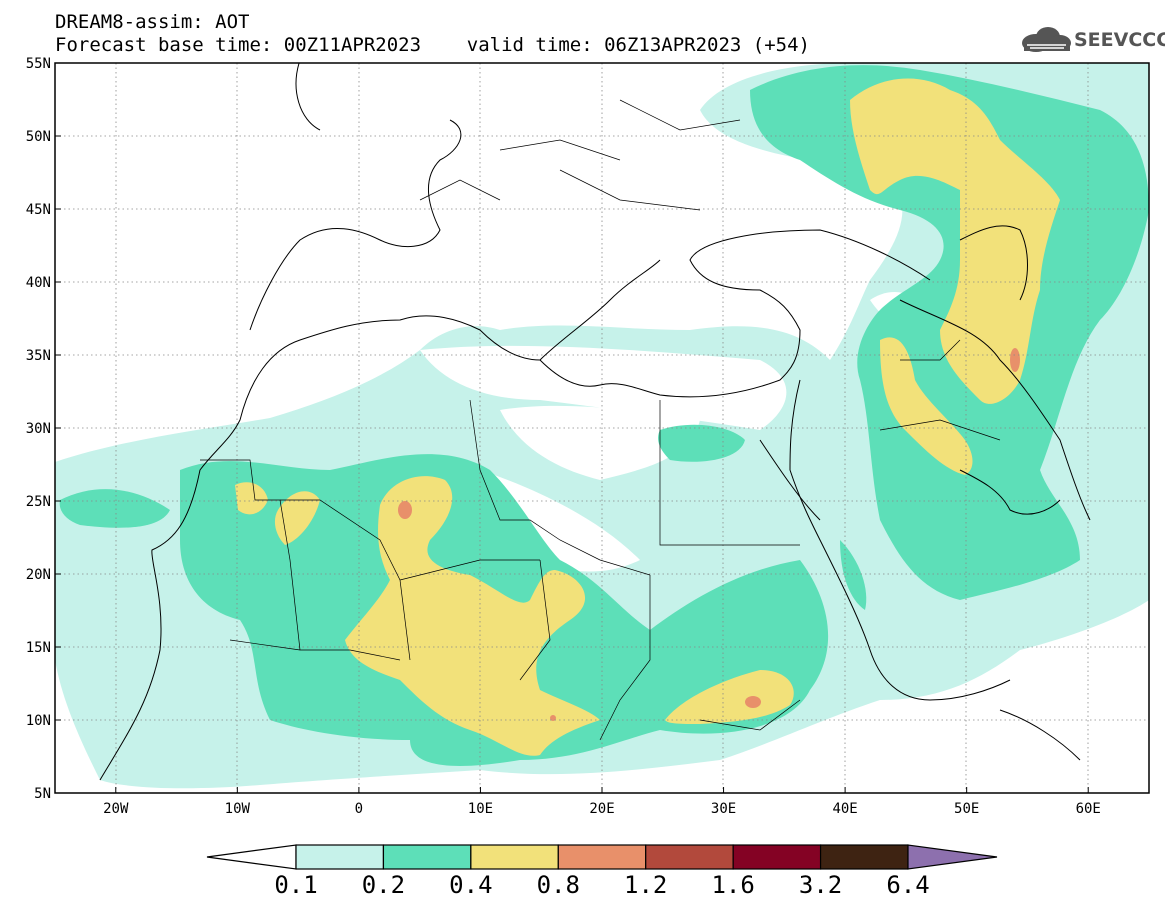 The height and width of the screenshot is (905, 1165). I want to click on lat-tick-label: 15N, so click(38, 648).